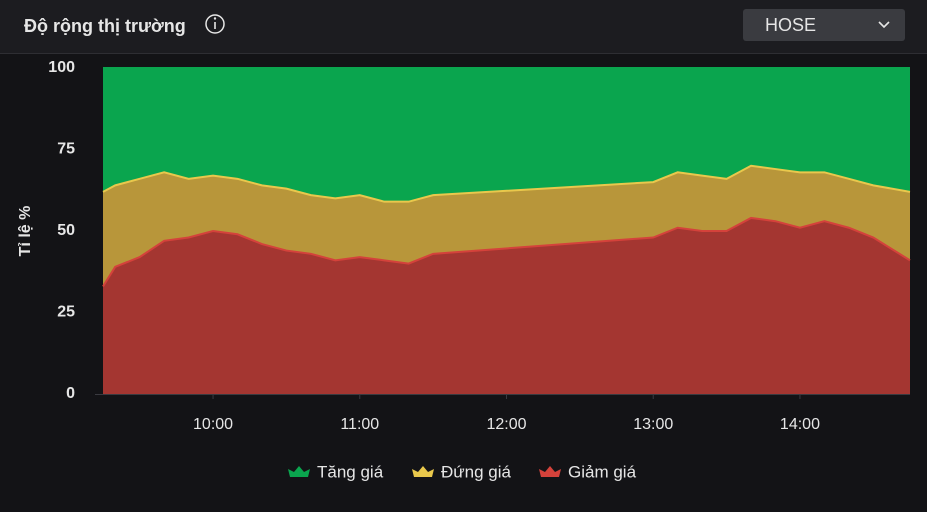  What do you see at coordinates (213, 424) in the screenshot?
I see `x-tick-label: 10:00` at bounding box center [213, 424].